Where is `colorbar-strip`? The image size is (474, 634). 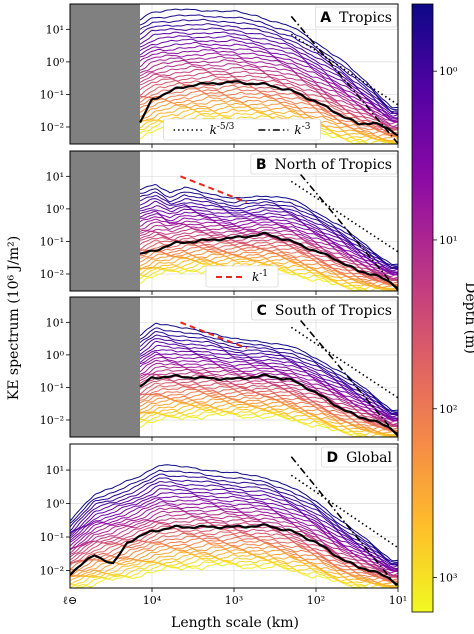
colorbar-strip is located at coordinates (422, 308).